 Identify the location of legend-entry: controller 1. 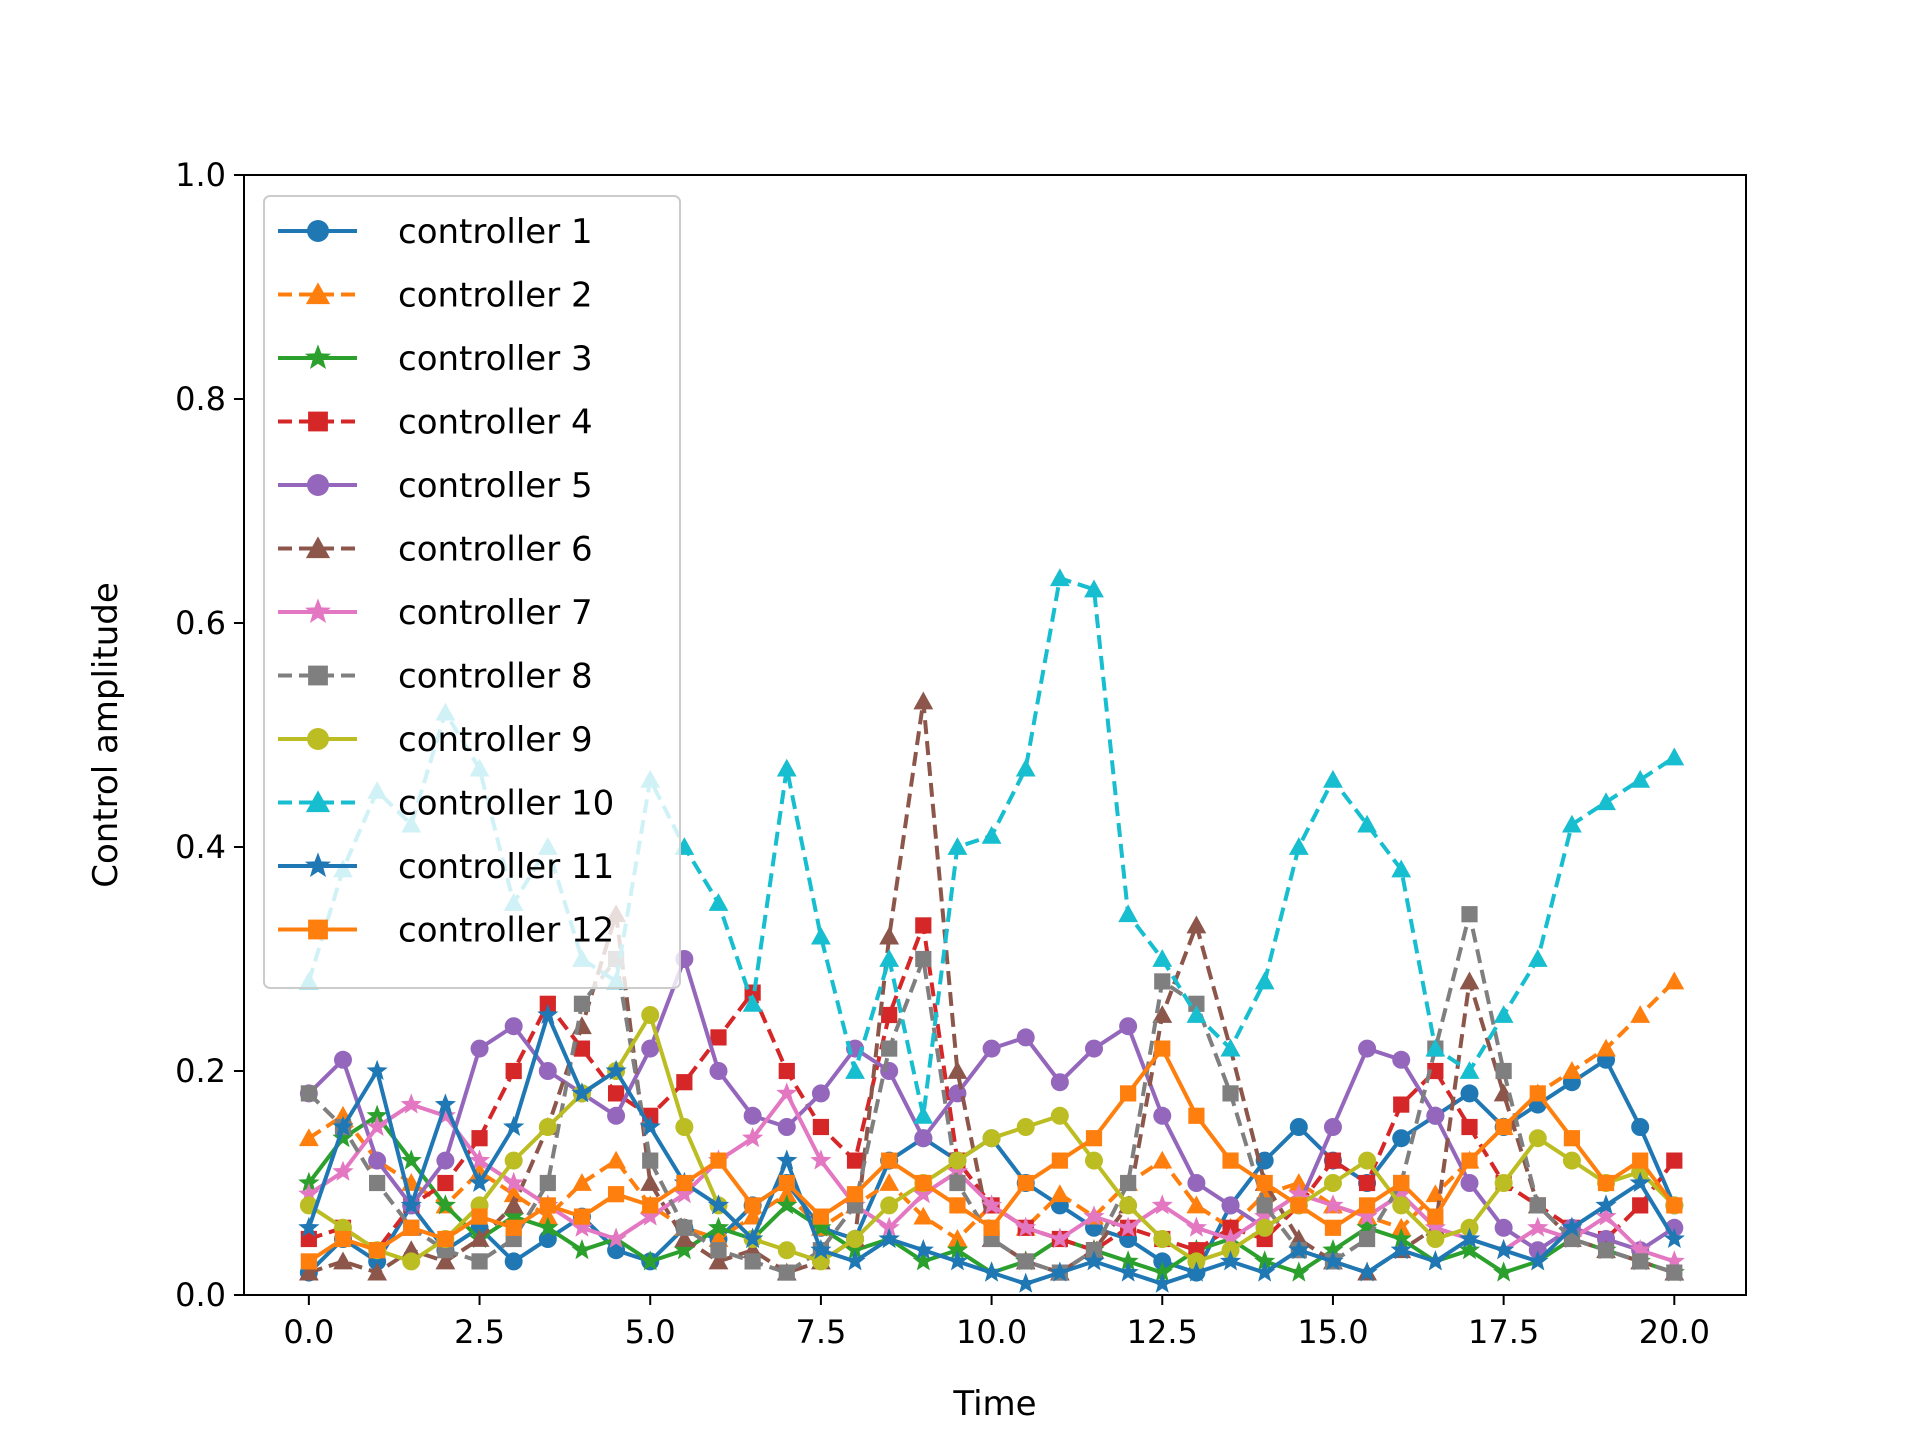
(435, 232).